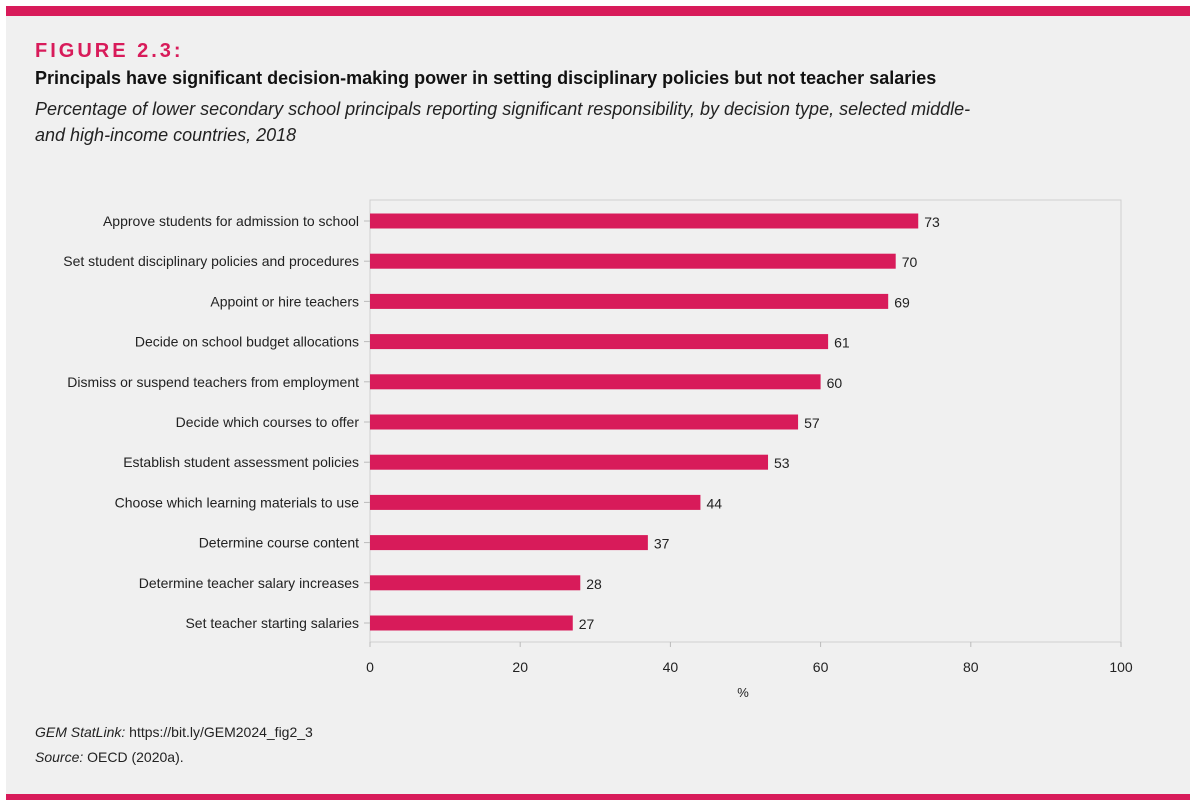  I want to click on category-label: Determine course content, so click(279, 543).